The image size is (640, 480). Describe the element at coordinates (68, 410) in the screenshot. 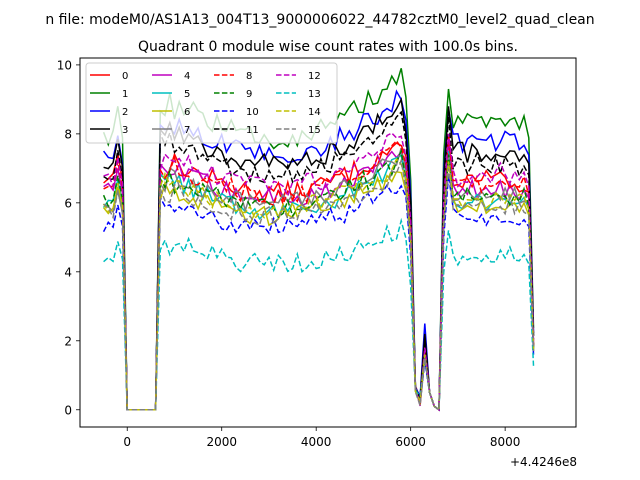

I see `y-tick-label: 0` at that location.